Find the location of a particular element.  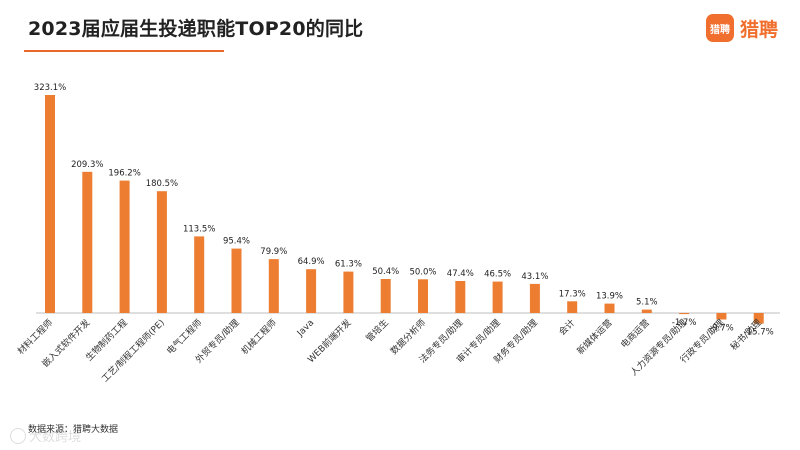

category-label-4: 电气工程师 is located at coordinates (184, 337).